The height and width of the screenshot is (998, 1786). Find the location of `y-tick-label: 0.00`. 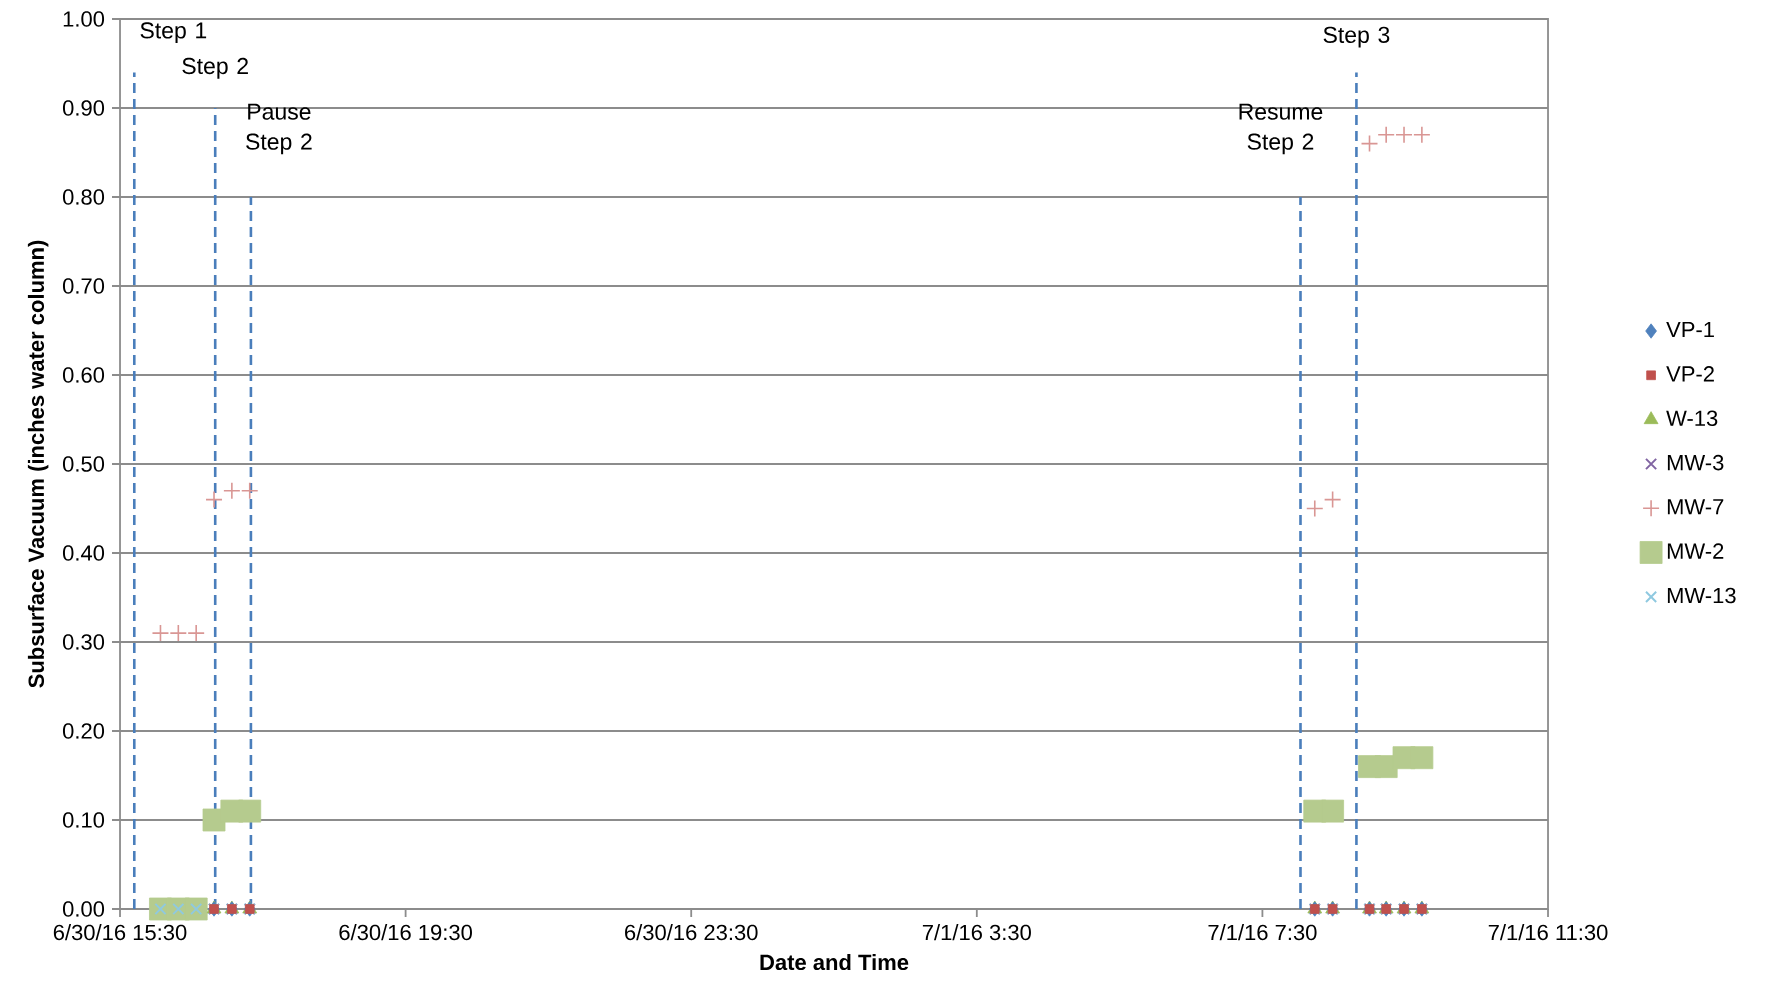

y-tick-label: 0.00 is located at coordinates (83, 909).